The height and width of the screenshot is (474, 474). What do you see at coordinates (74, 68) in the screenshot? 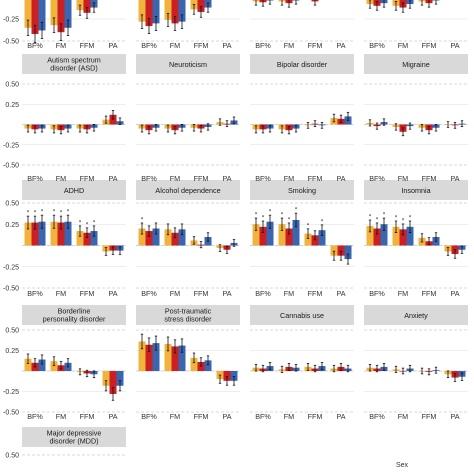
I see `strip-label: disorder (ASD)` at bounding box center [74, 68].